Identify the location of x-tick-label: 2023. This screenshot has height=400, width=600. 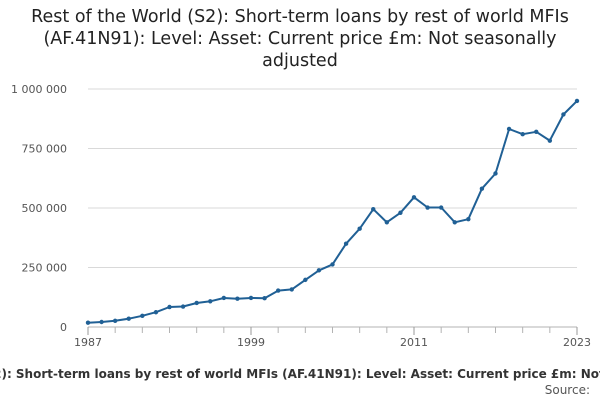
(577, 342).